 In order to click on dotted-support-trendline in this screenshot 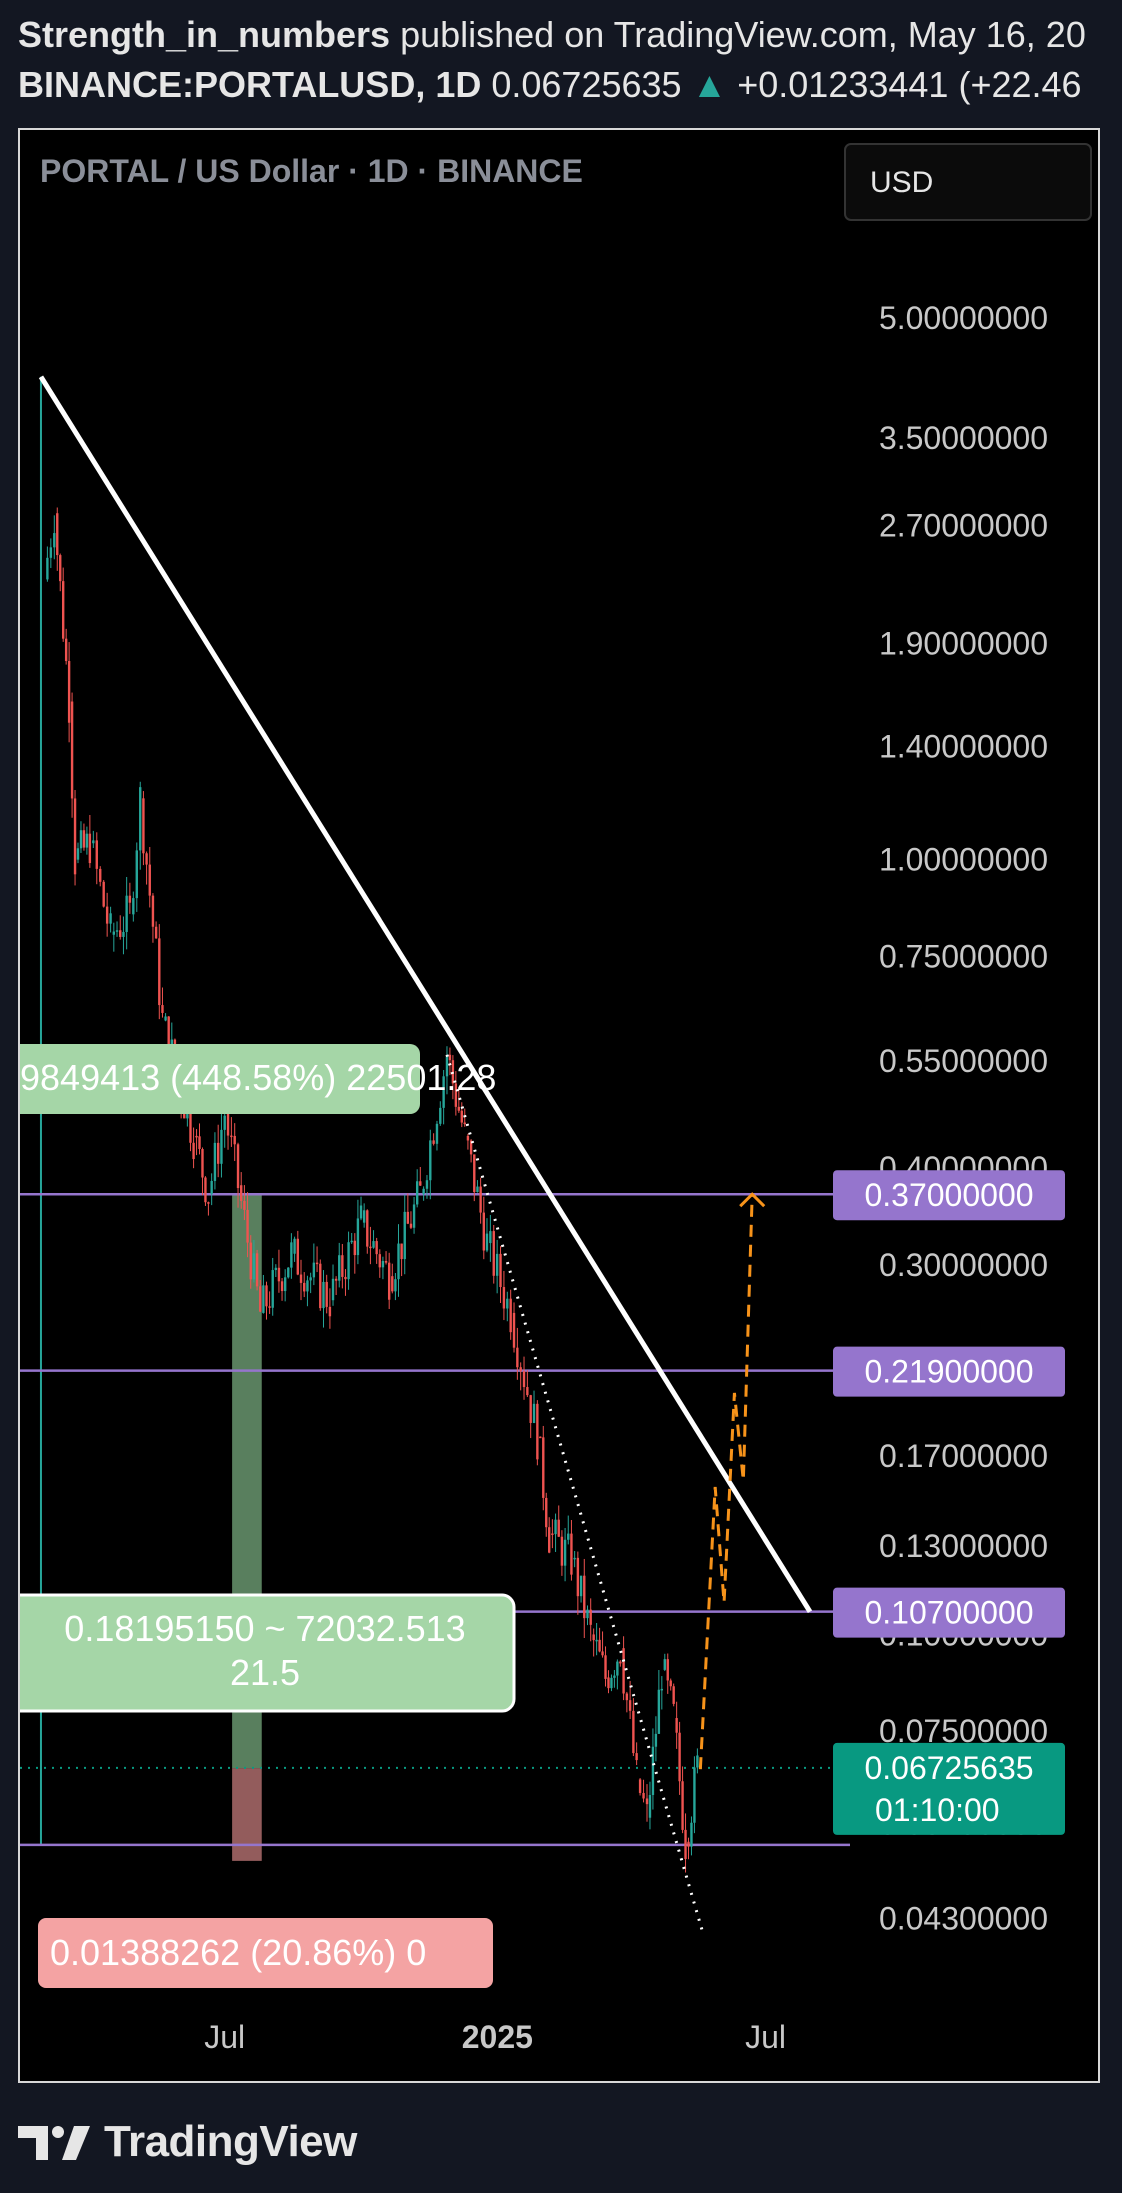, I will do `click(575, 1494)`.